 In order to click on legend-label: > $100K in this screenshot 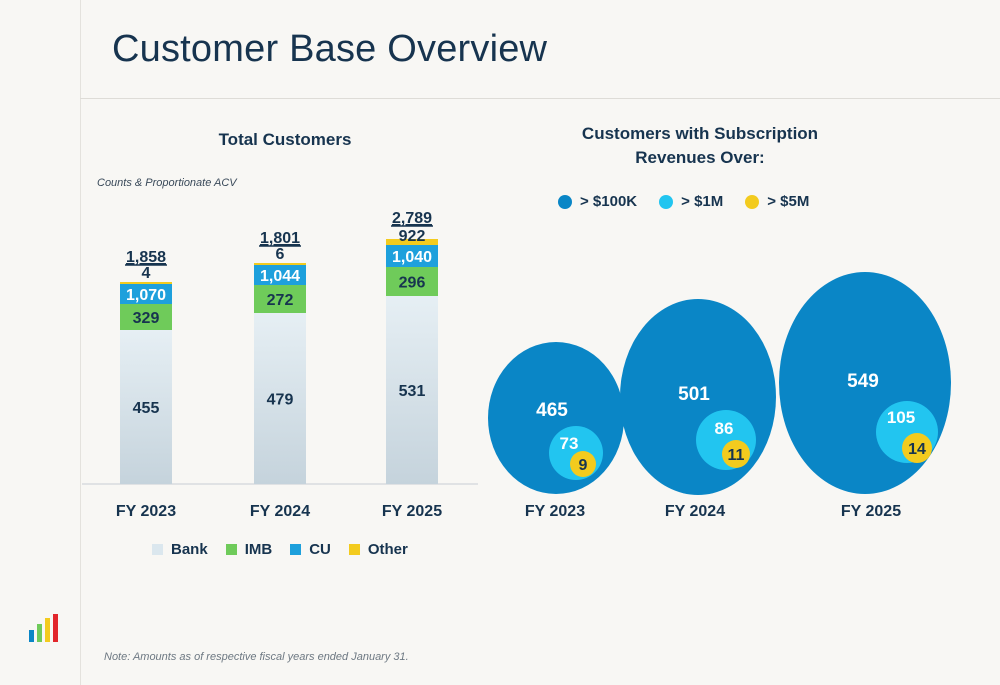, I will do `click(609, 201)`.